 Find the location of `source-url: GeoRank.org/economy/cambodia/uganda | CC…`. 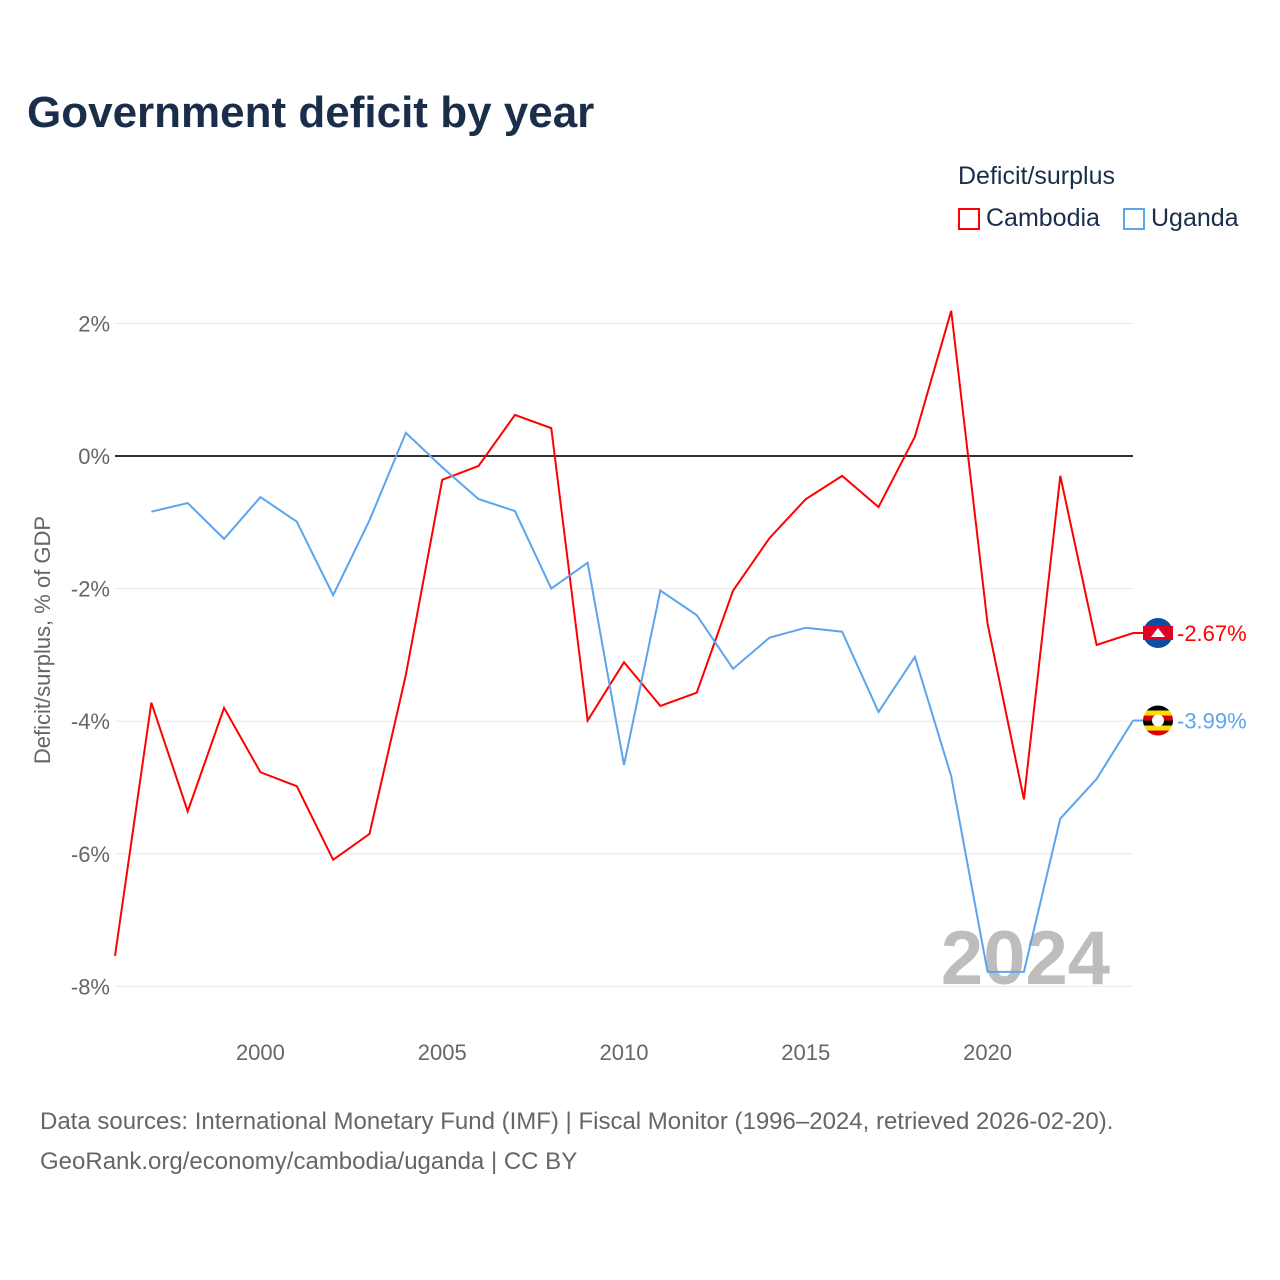

source-url: GeoRank.org/economy/cambodia/uganda | CC… is located at coordinates (309, 1161).